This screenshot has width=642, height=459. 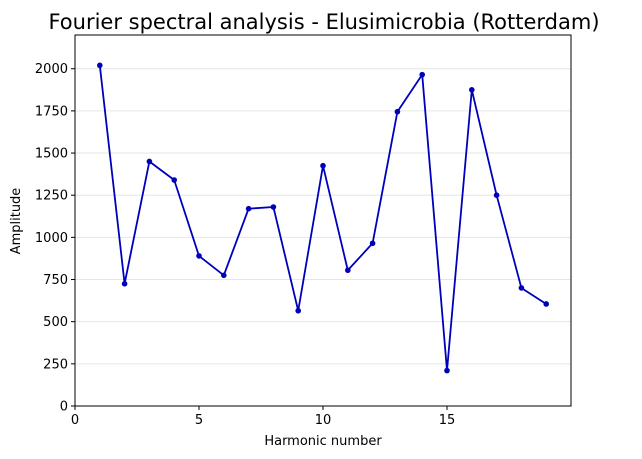 I want to click on y-tick-label: 750, so click(x=55, y=280).